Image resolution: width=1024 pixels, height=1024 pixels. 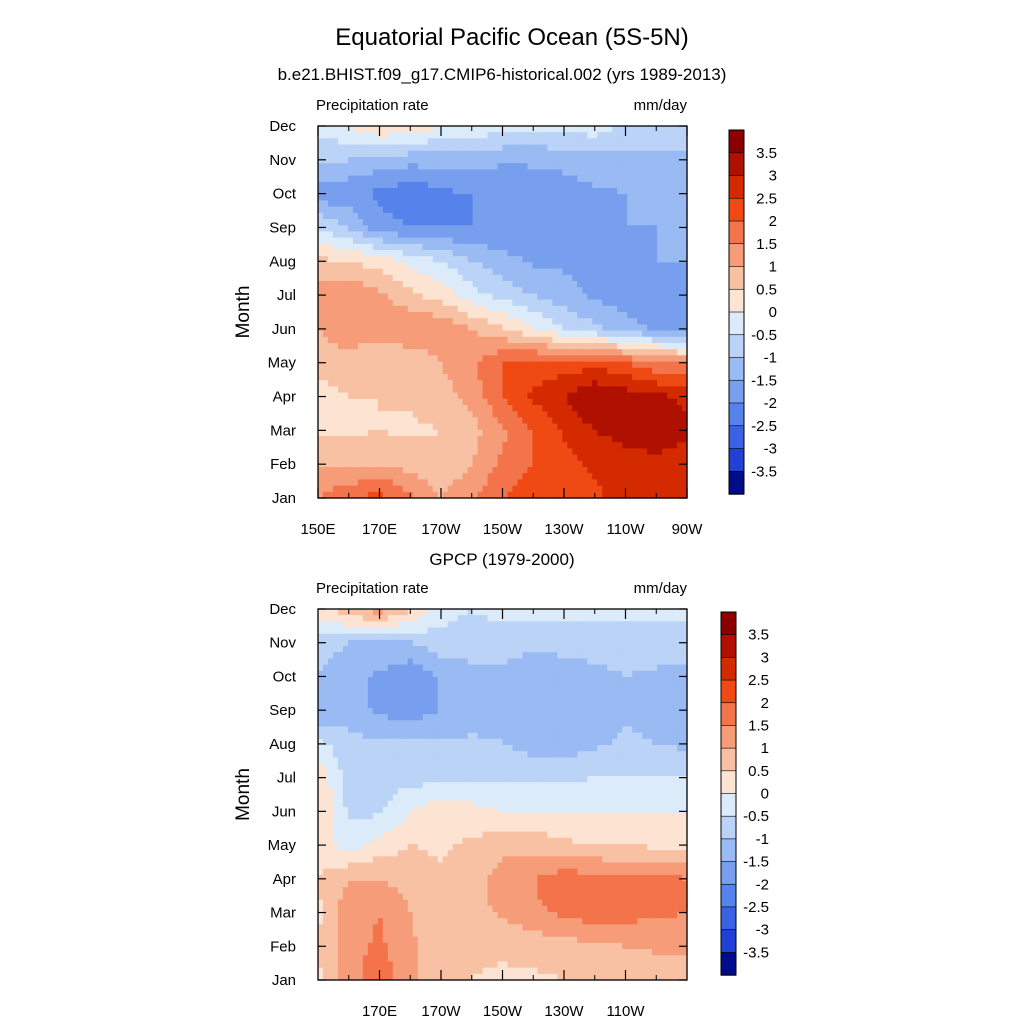 I want to click on y-tick-label: Jul, so click(x=286, y=295).